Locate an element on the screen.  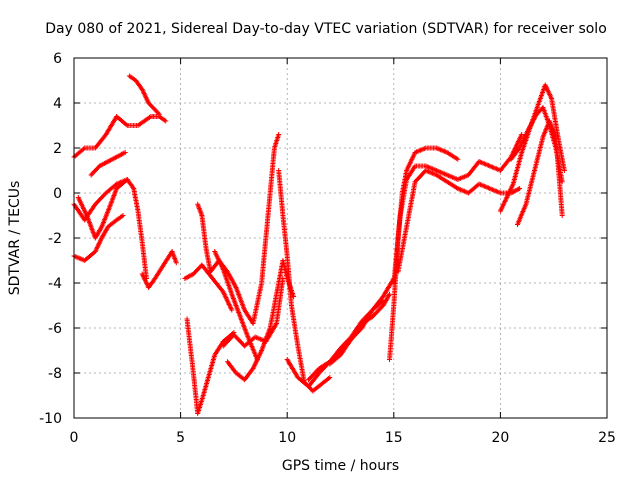
y-tick-label: 6 is located at coordinates (57, 59).